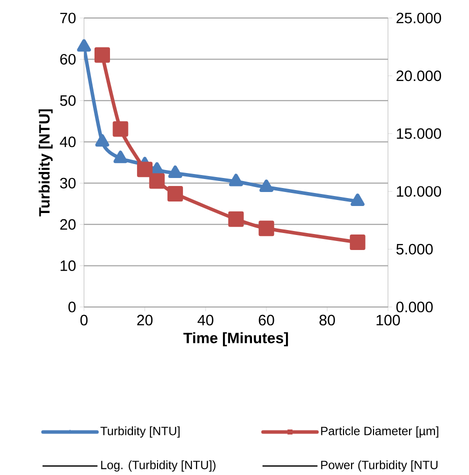 Image resolution: width=469 pixels, height=475 pixels. Describe the element at coordinates (327, 320) in the screenshot. I see `x-tick-label: 80` at that location.